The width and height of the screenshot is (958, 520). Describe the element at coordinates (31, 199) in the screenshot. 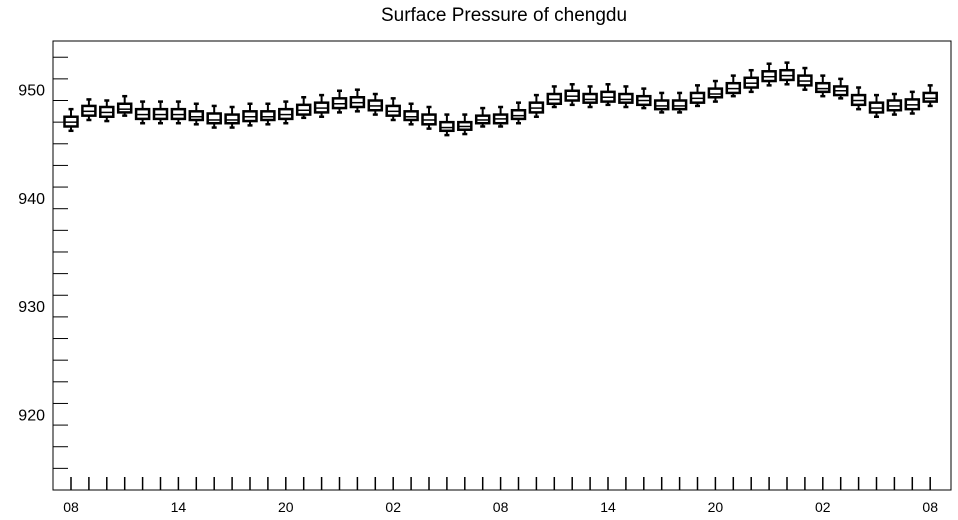

I see `y-tick-label: 940` at that location.